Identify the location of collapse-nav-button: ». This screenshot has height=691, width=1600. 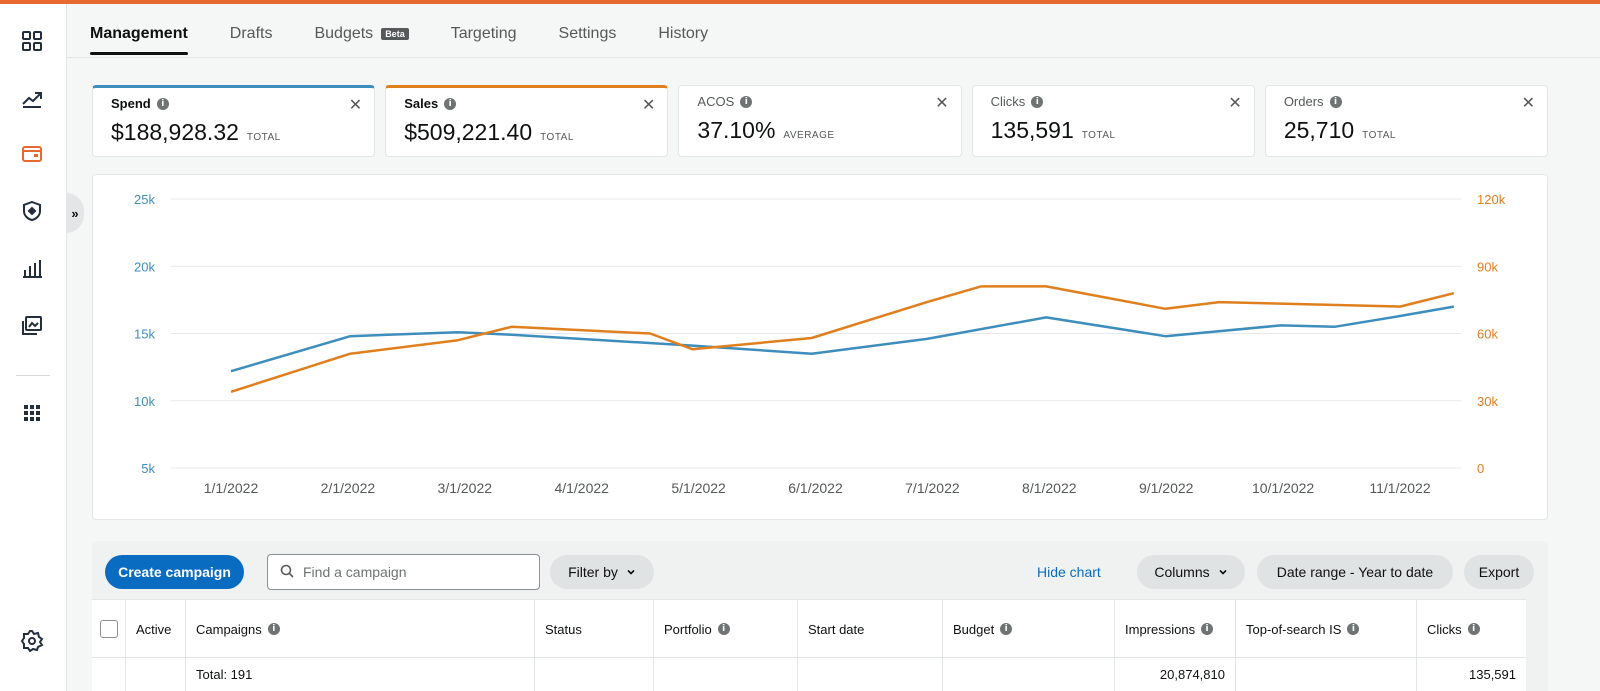
(75, 213).